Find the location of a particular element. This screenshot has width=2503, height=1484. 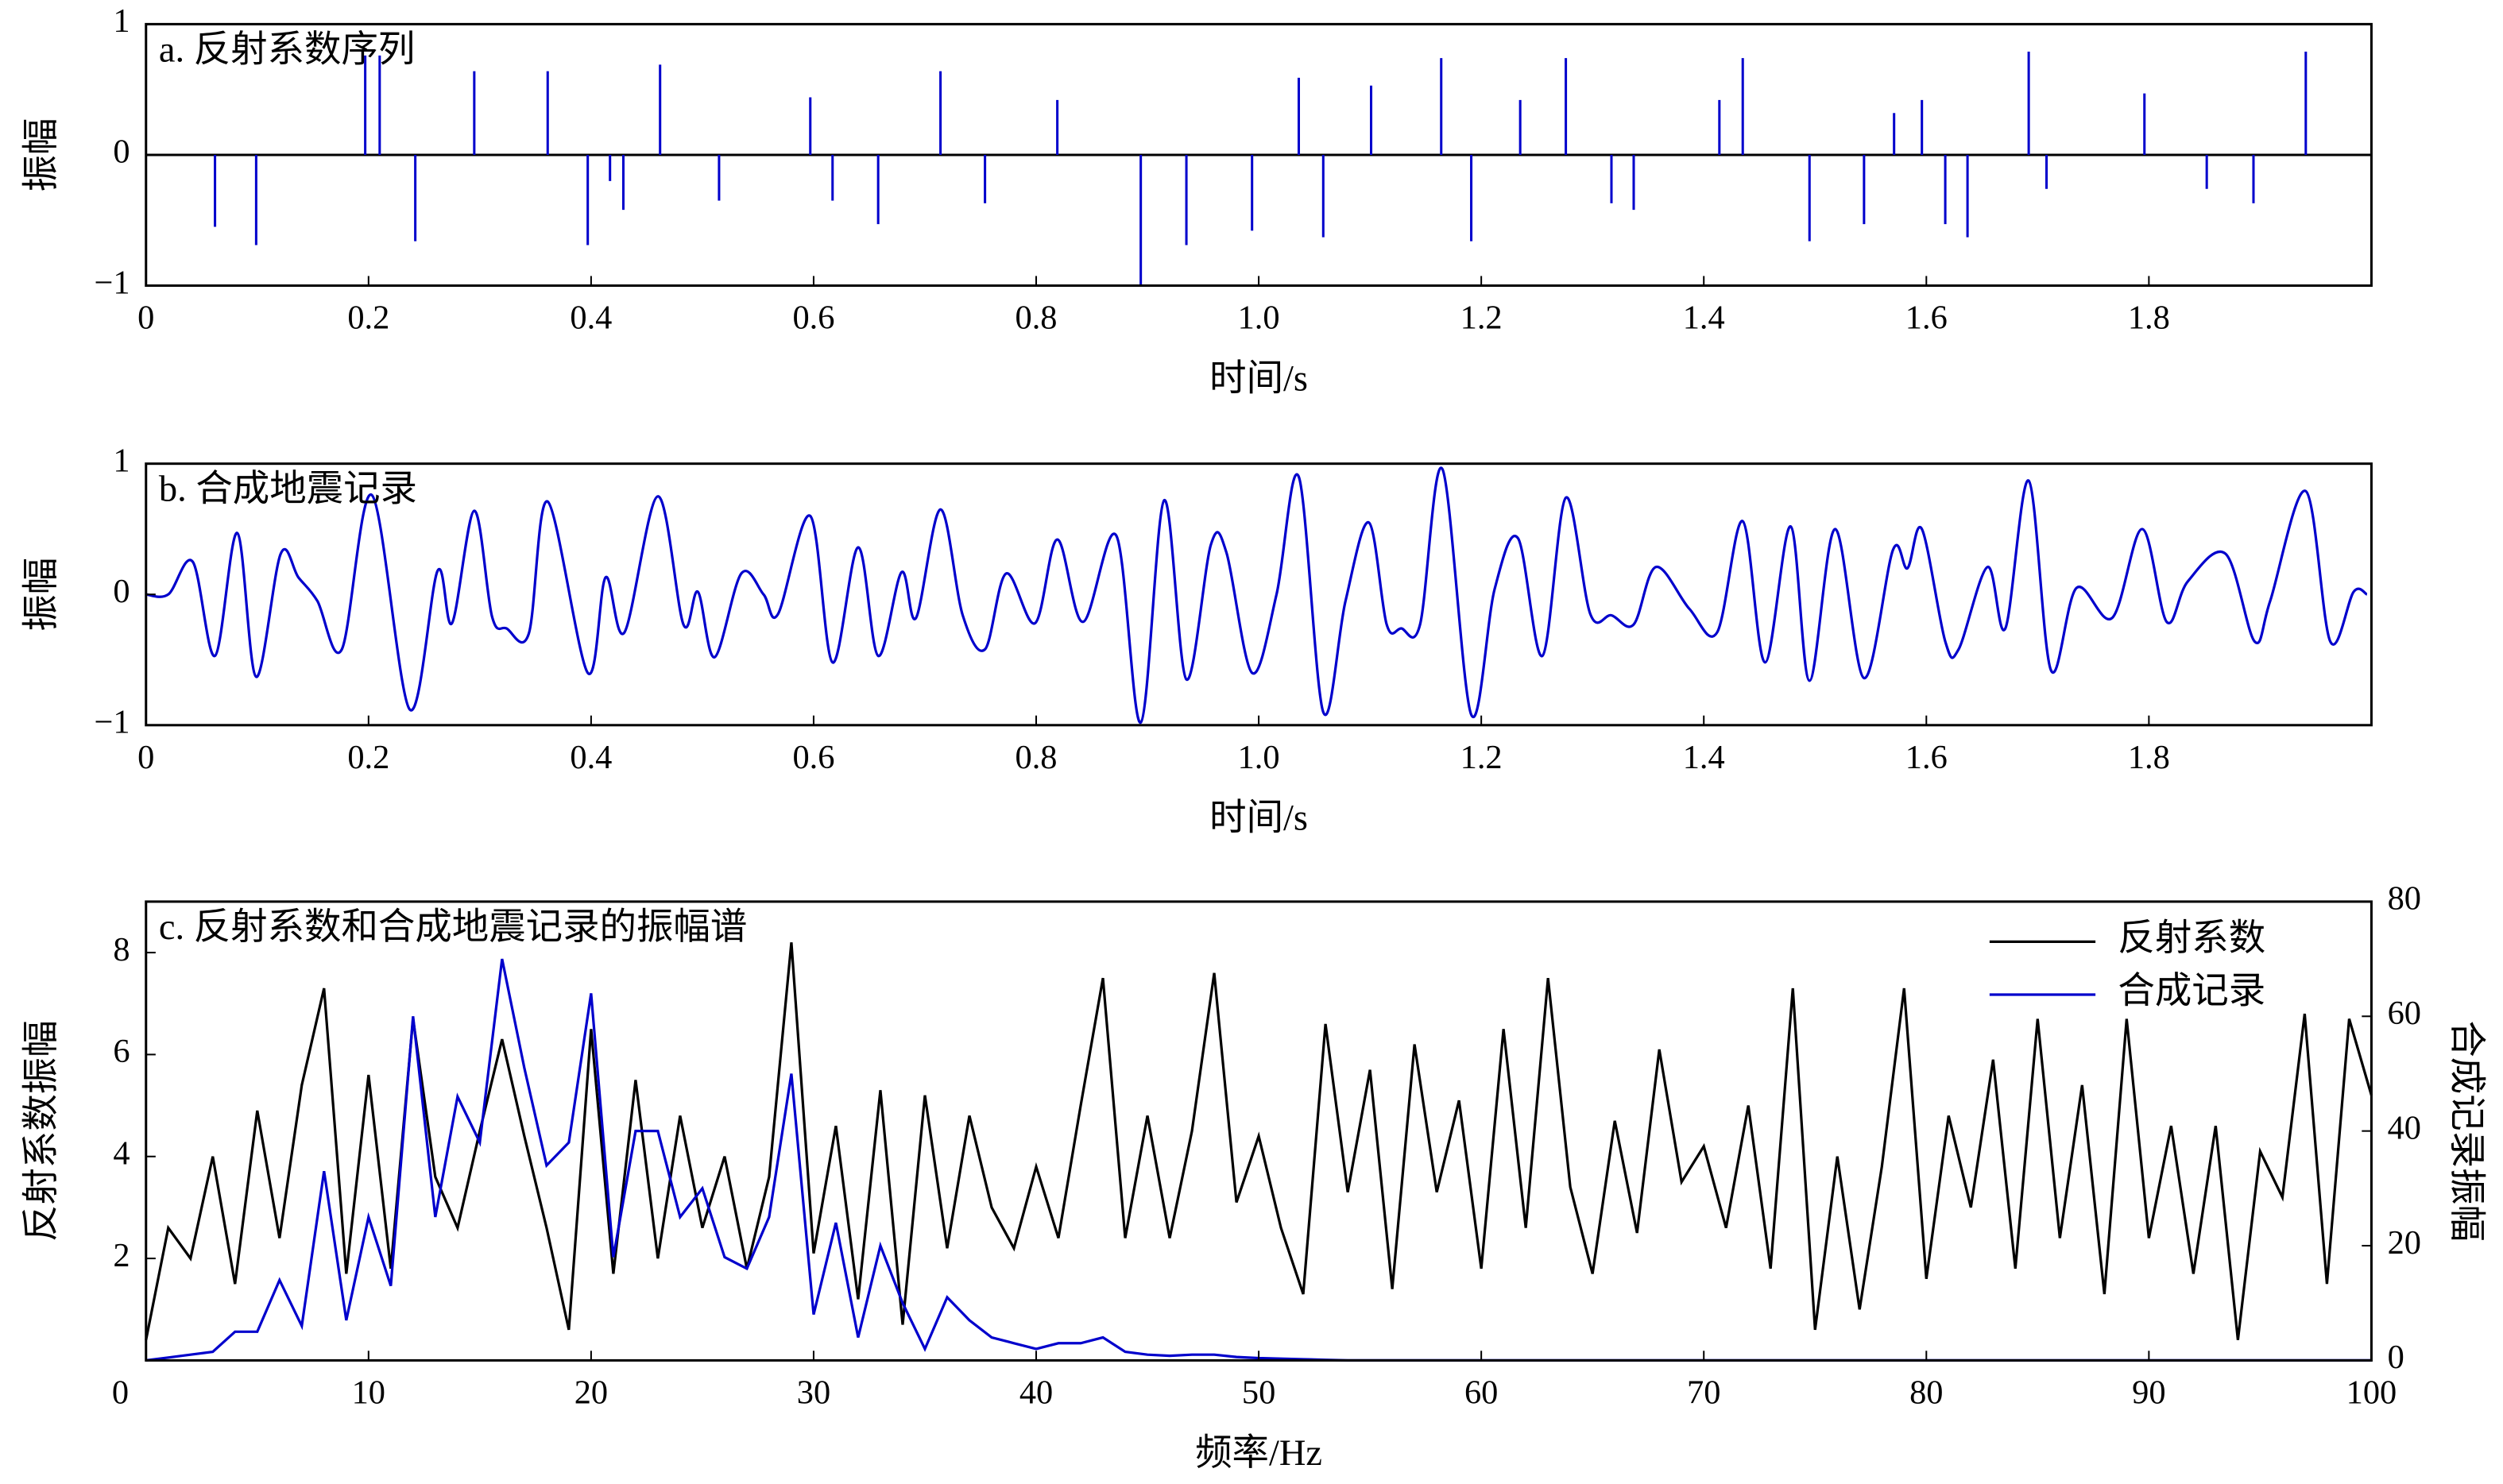

y2-tick-label: 0 is located at coordinates (2396, 1357).